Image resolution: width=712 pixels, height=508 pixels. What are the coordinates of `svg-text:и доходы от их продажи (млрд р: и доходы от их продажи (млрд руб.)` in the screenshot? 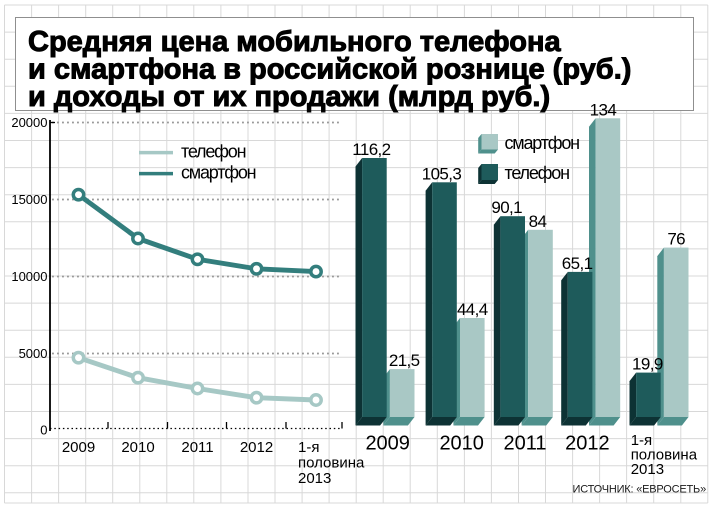 It's located at (289, 97).